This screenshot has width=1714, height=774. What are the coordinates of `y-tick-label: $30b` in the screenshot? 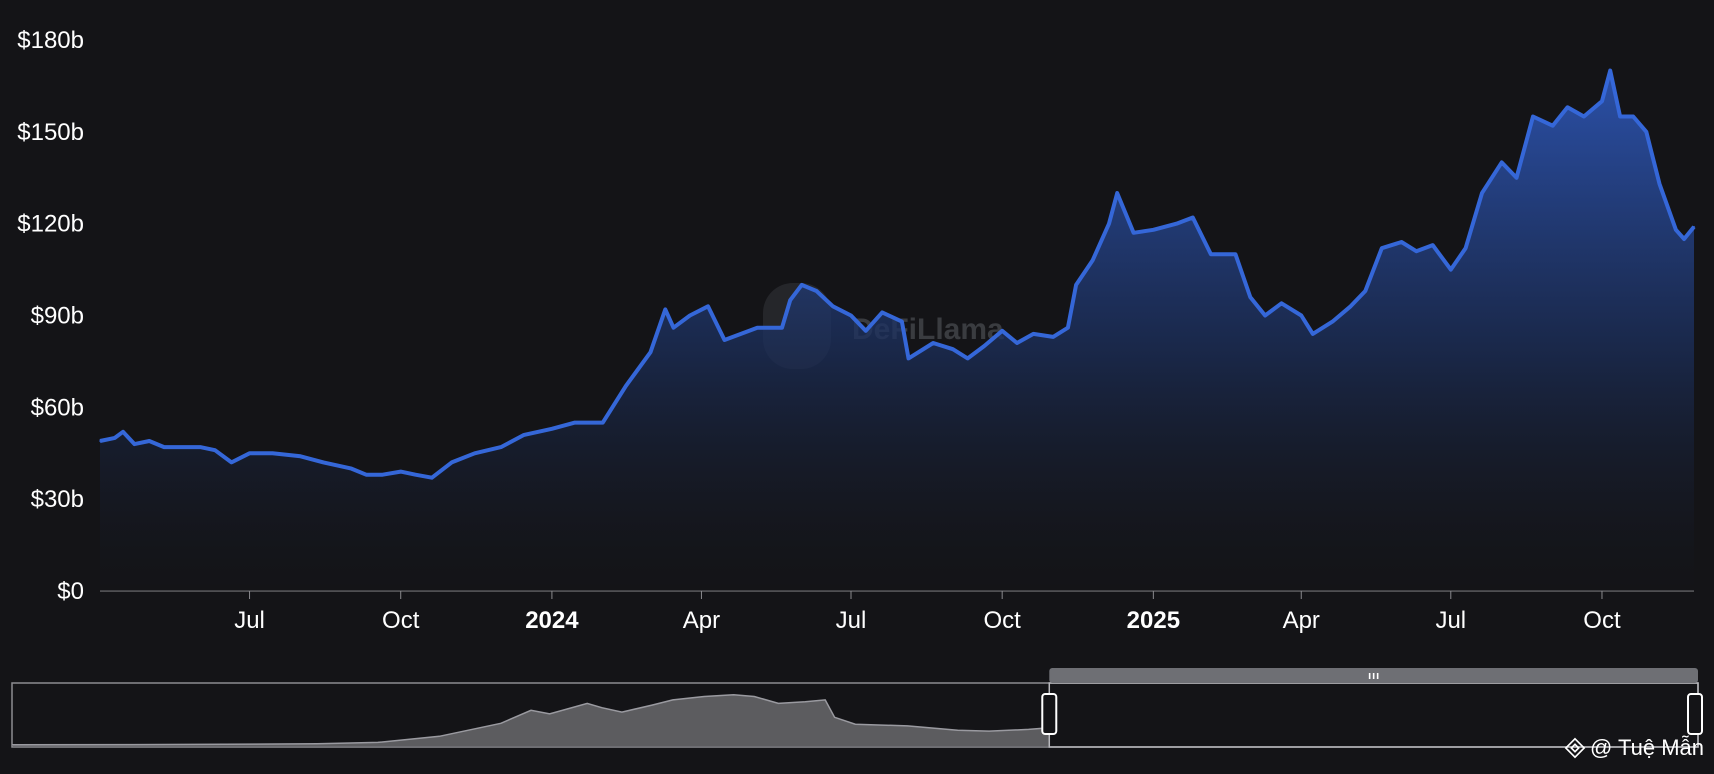 It's located at (57, 499).